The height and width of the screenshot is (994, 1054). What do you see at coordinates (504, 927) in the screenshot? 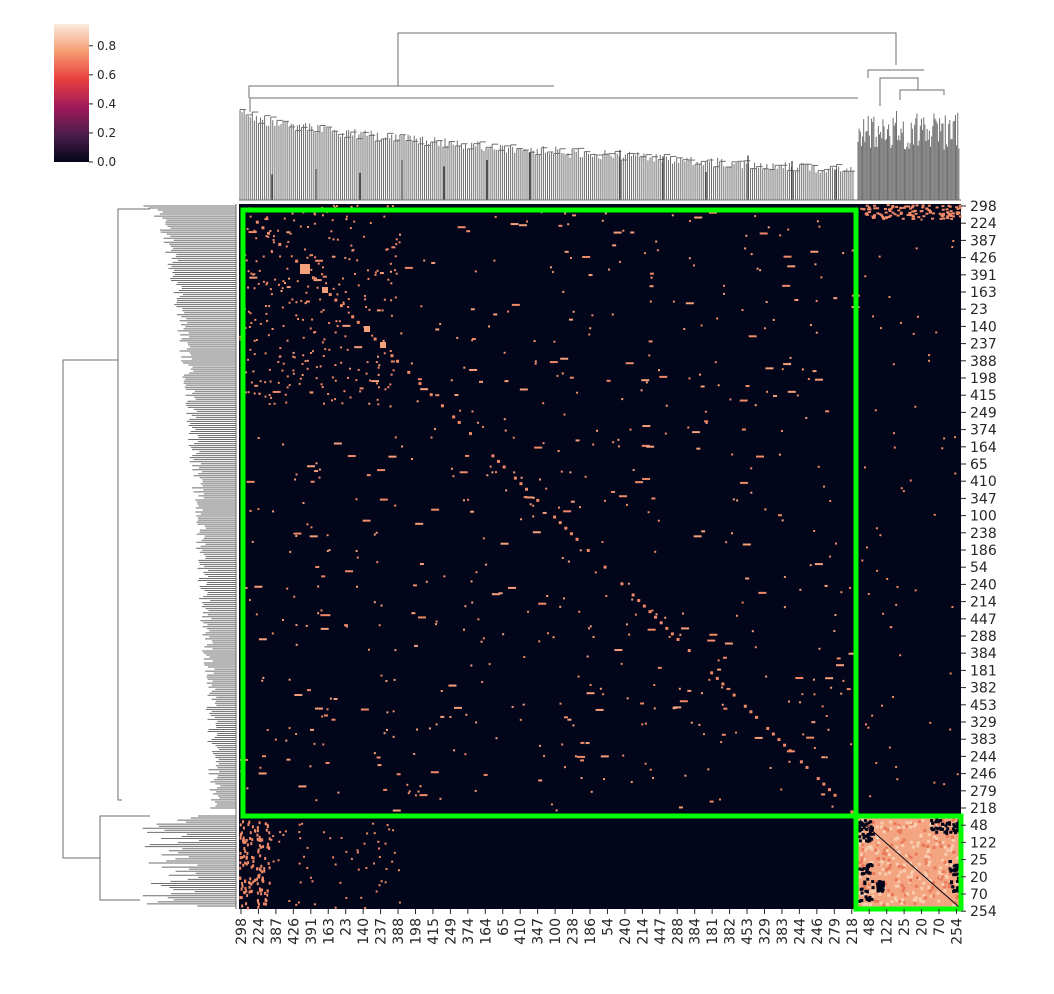
I see `x-tick-label: 65` at bounding box center [504, 927].